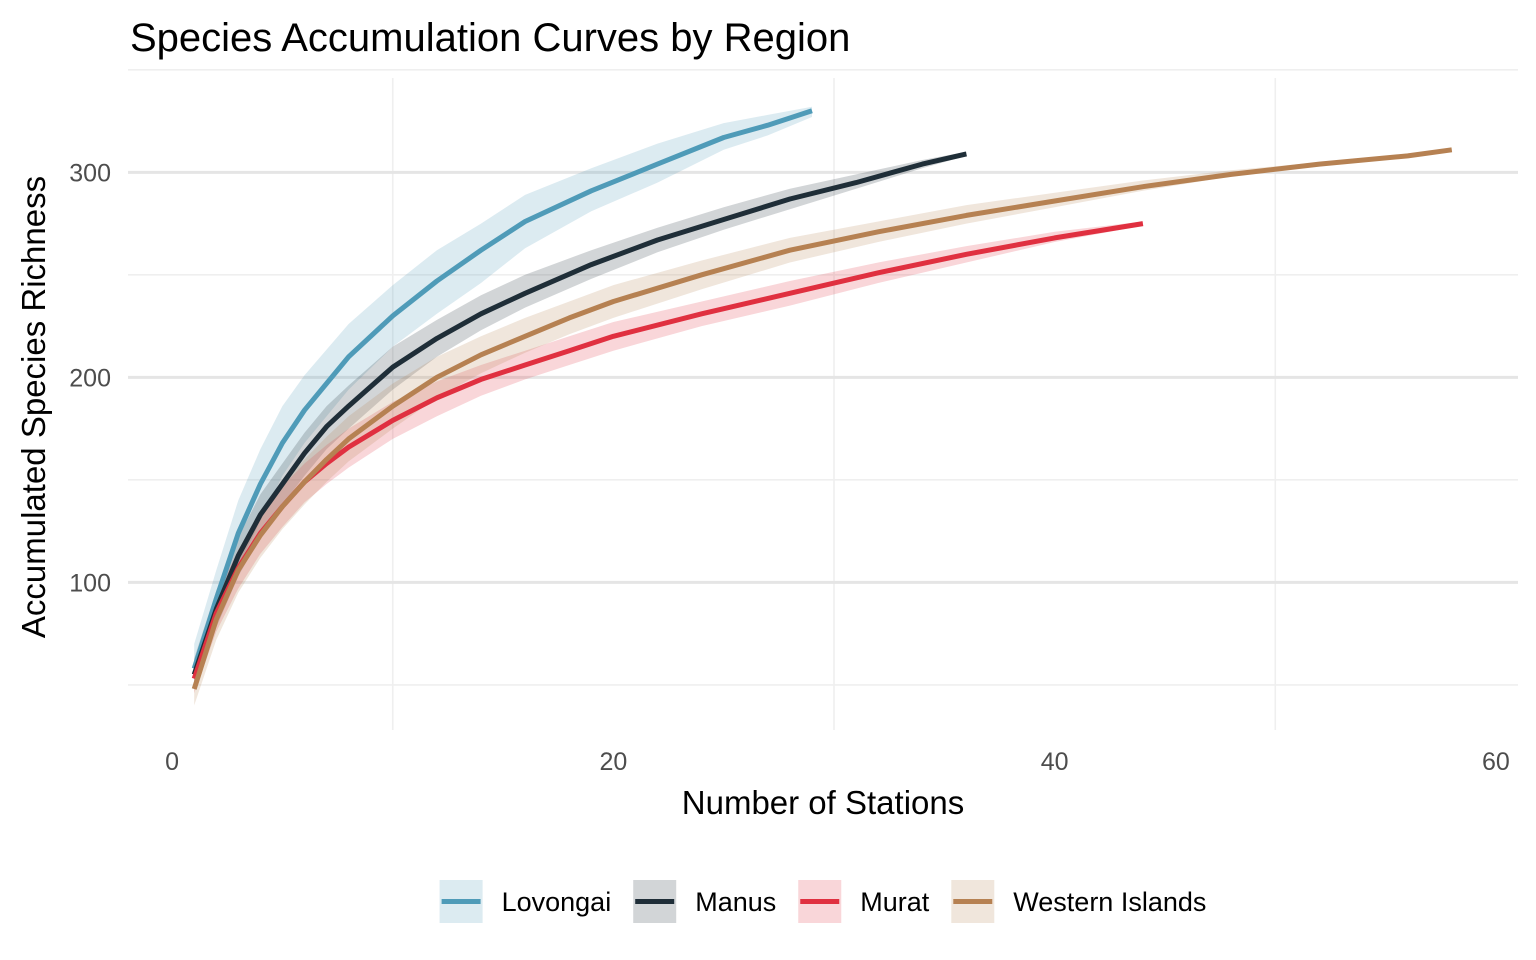  What do you see at coordinates (557, 902) in the screenshot?
I see `legend-label: Lovongai` at bounding box center [557, 902].